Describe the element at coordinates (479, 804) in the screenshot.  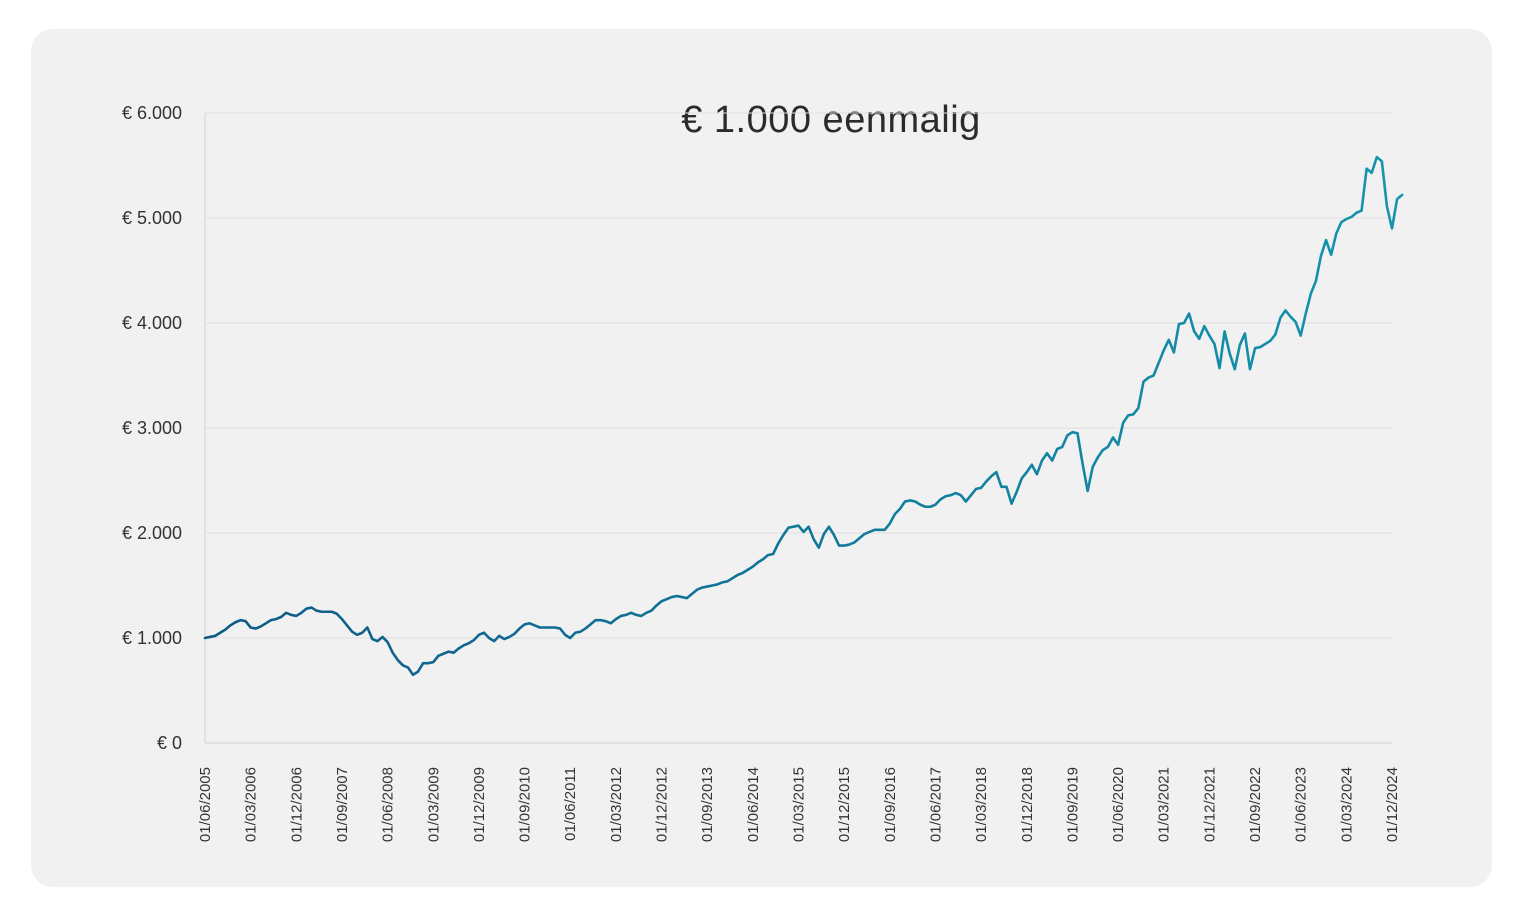
I see `x-tick-label: 01/12/2009` at that location.